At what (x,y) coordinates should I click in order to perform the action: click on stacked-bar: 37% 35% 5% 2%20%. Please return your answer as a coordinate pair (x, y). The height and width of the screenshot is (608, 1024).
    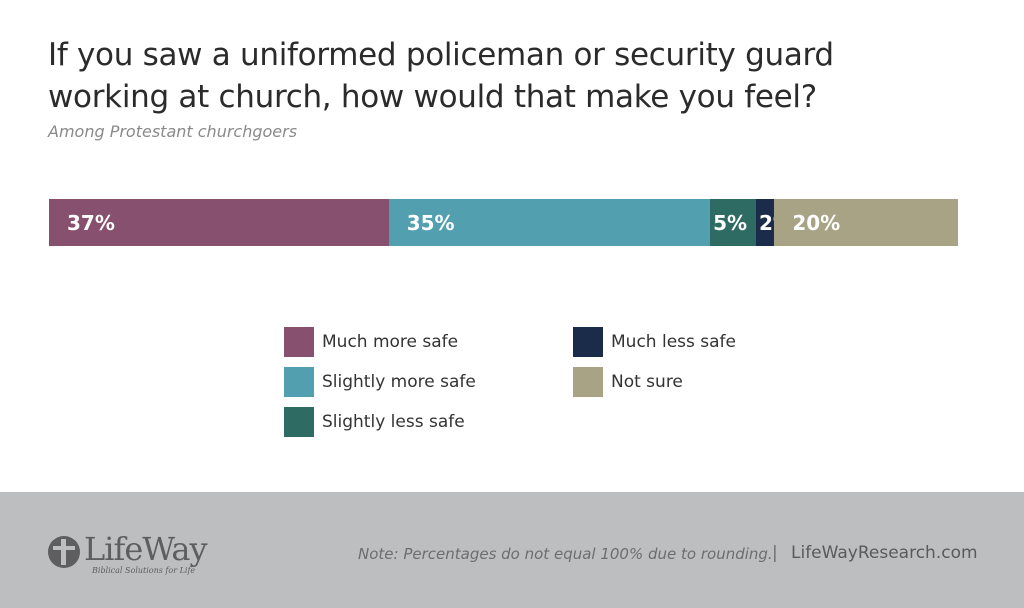
    Looking at the image, I should click on (503, 222).